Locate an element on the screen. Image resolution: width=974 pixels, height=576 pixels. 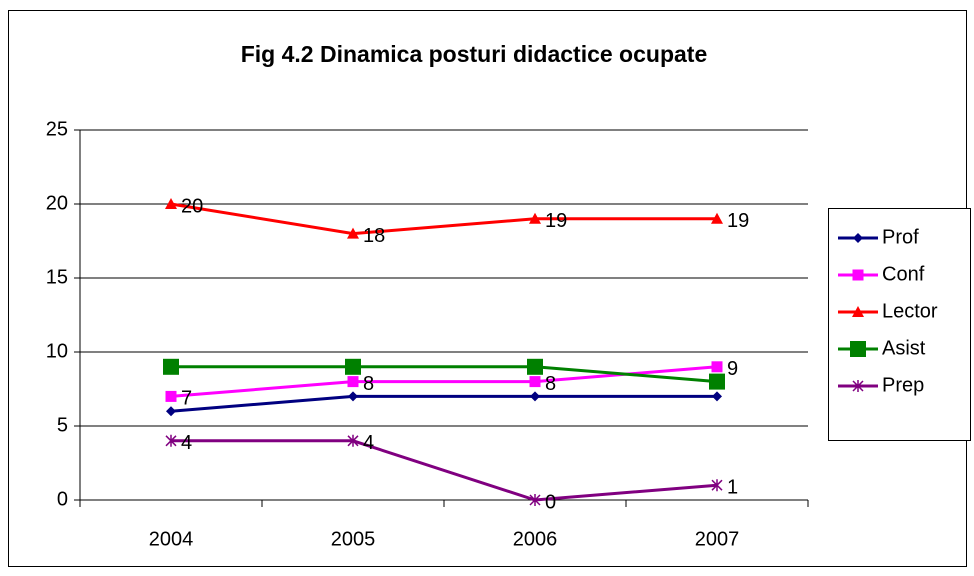
legend-label: Lector is located at coordinates (910, 311).